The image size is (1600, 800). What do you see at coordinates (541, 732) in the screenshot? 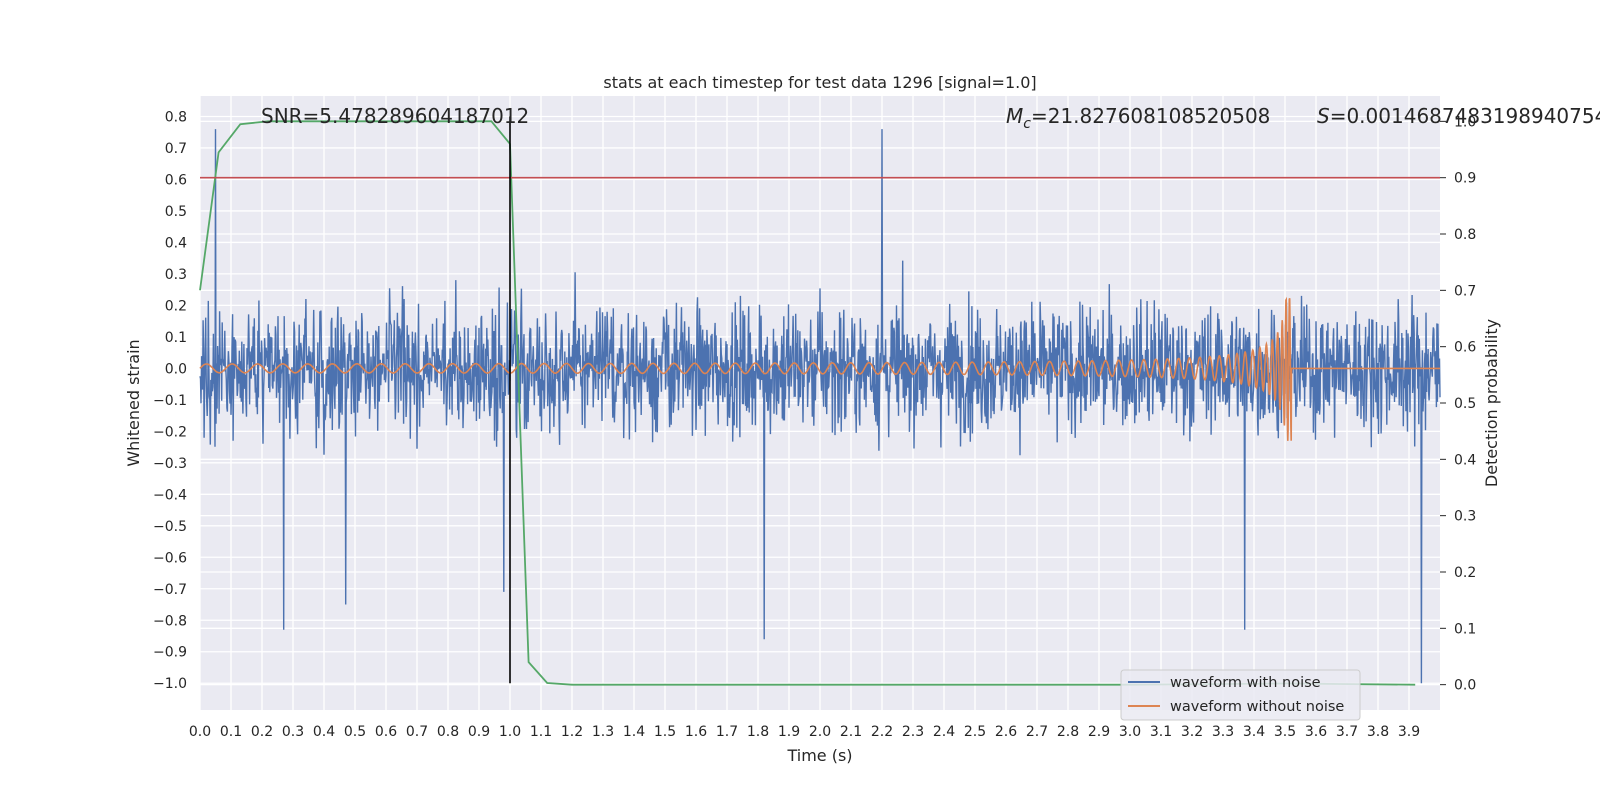
I see `x-tick-label: 1.1` at bounding box center [541, 732].